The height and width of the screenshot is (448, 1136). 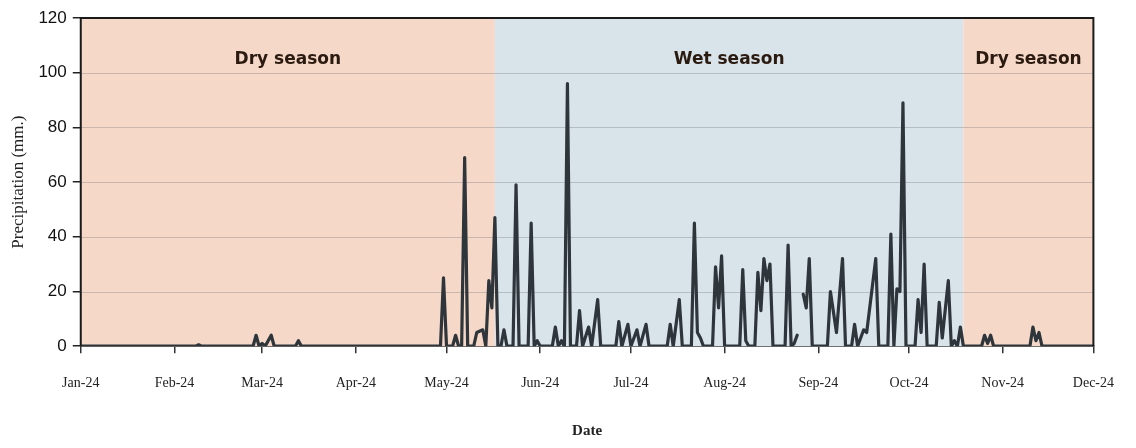 I want to click on x-tick-label: Feb-24, so click(x=174, y=383).